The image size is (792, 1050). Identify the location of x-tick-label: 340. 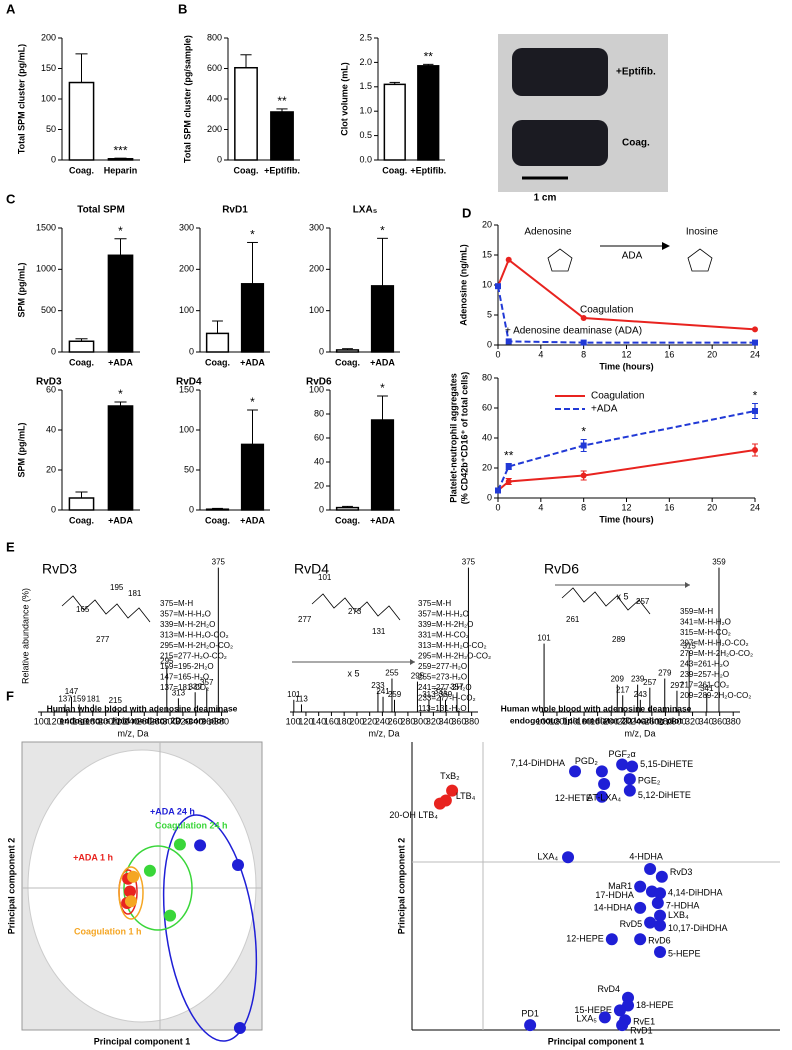
(446, 721).